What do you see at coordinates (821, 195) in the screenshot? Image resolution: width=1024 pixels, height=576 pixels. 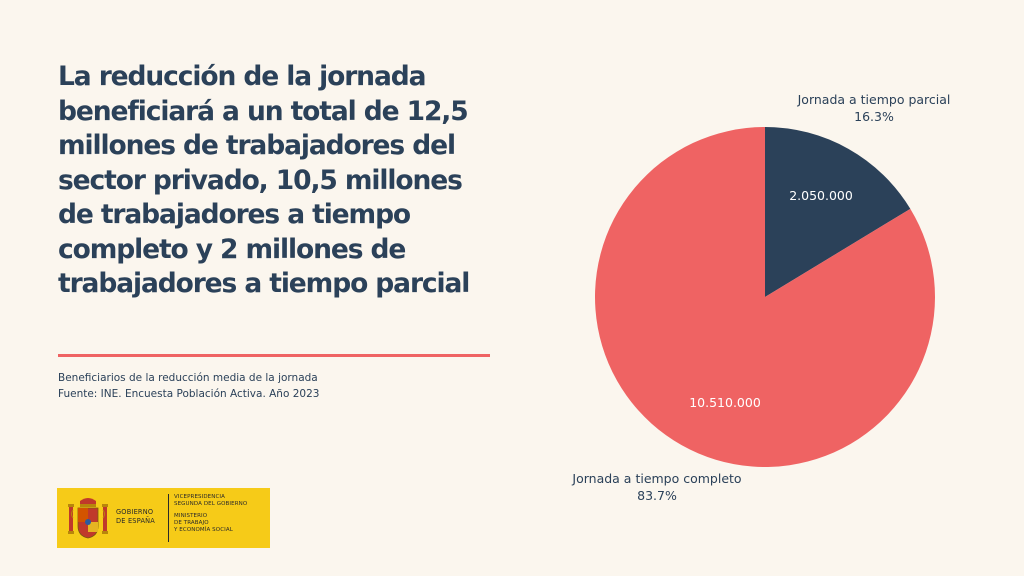 I see `slice-value-label: 2.050.000` at bounding box center [821, 195].